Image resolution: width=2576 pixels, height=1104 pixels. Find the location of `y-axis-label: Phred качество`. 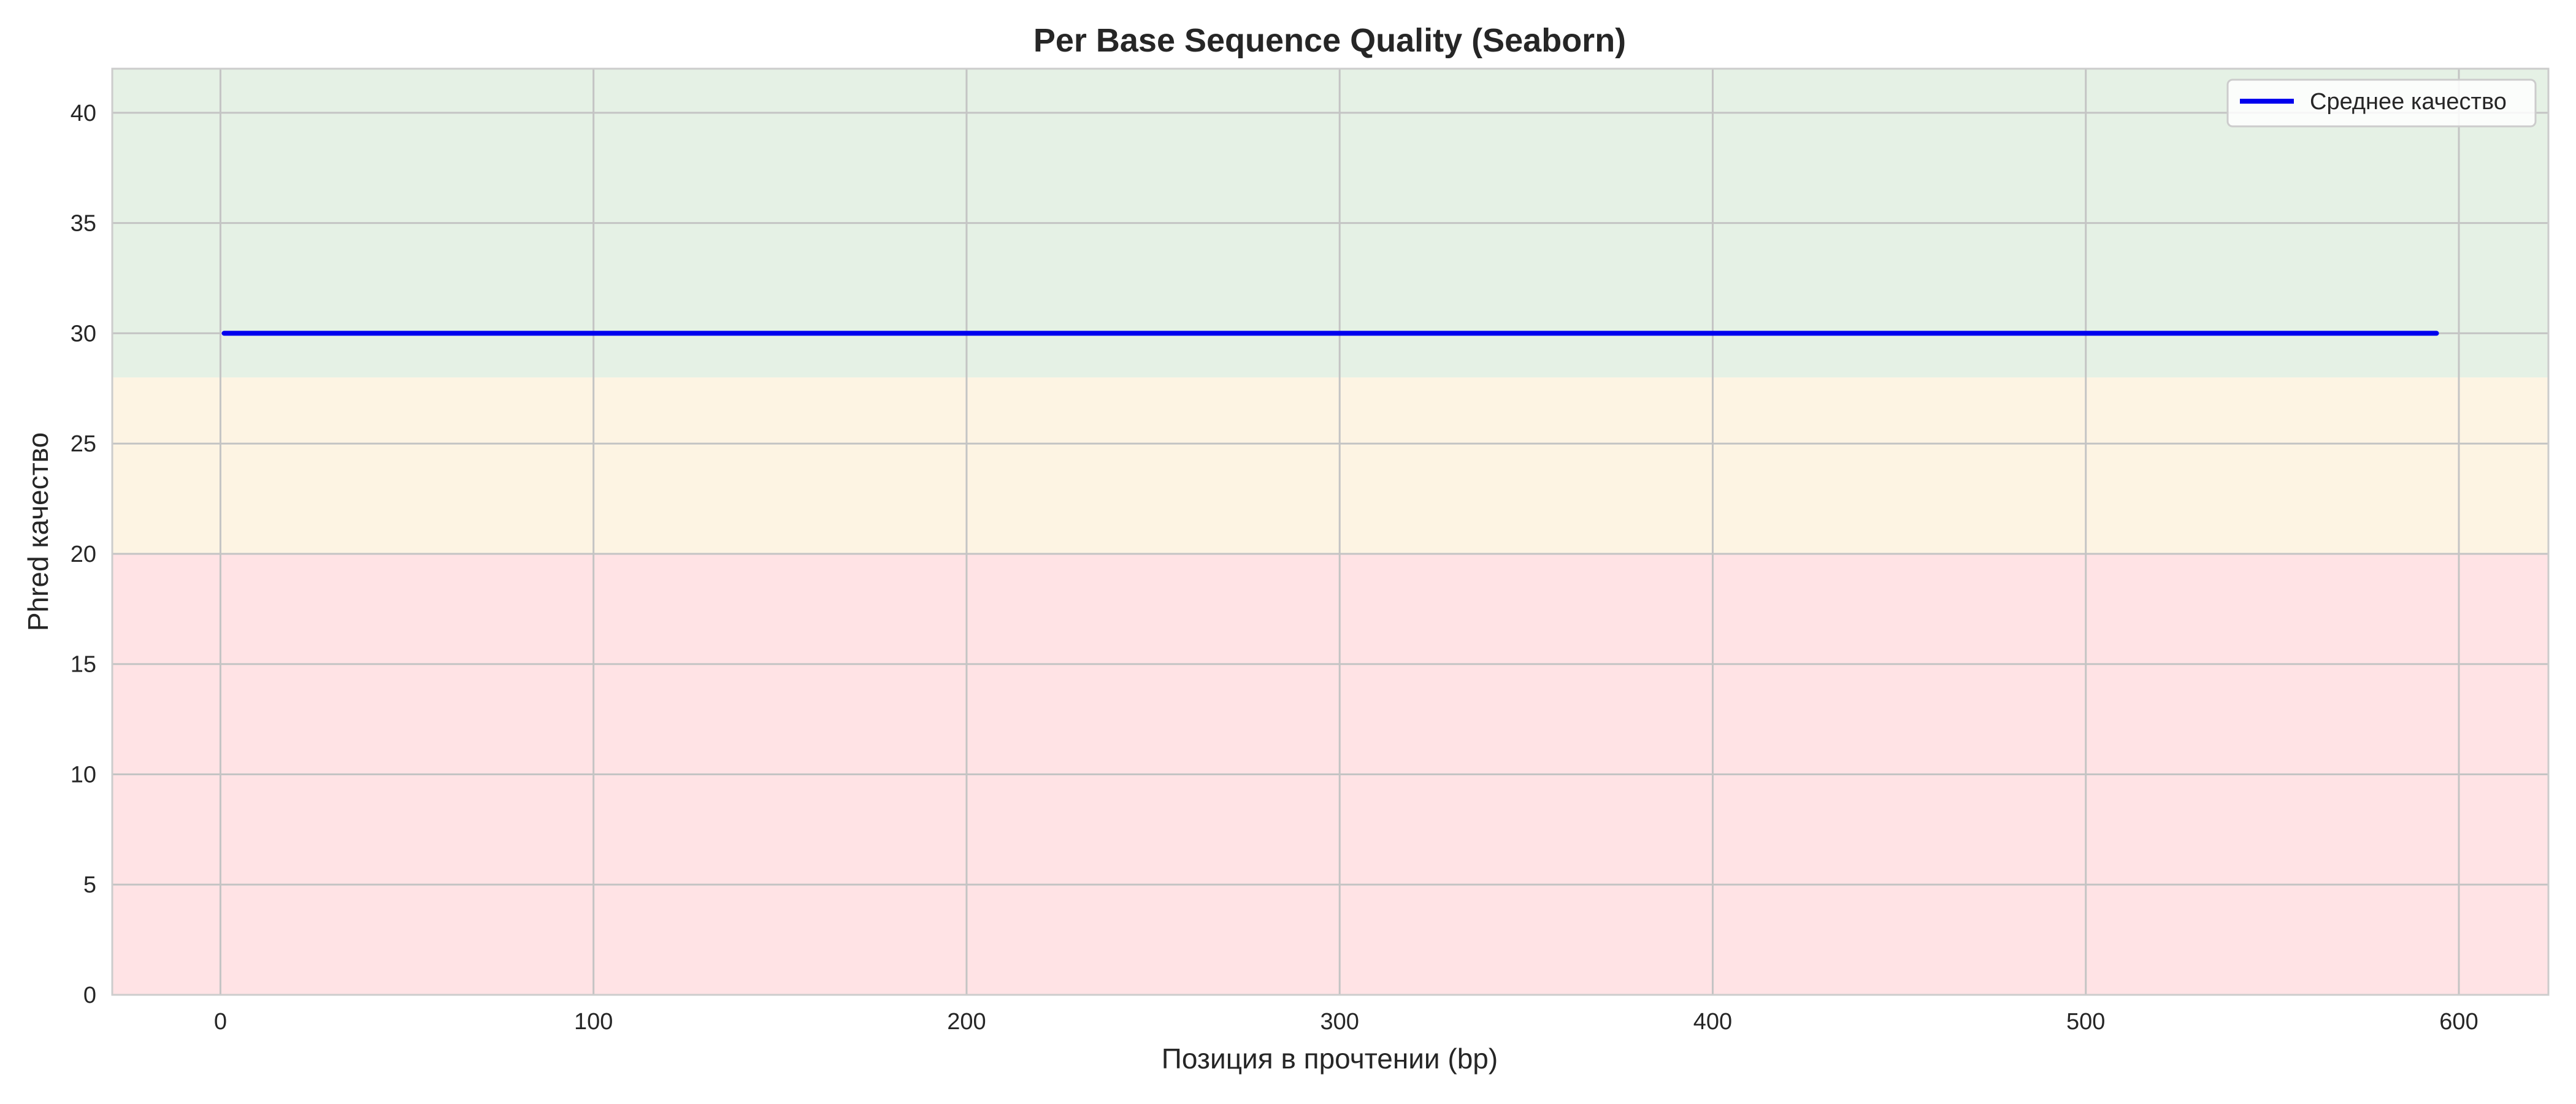

y-axis-label: Phred качество is located at coordinates (38, 531).